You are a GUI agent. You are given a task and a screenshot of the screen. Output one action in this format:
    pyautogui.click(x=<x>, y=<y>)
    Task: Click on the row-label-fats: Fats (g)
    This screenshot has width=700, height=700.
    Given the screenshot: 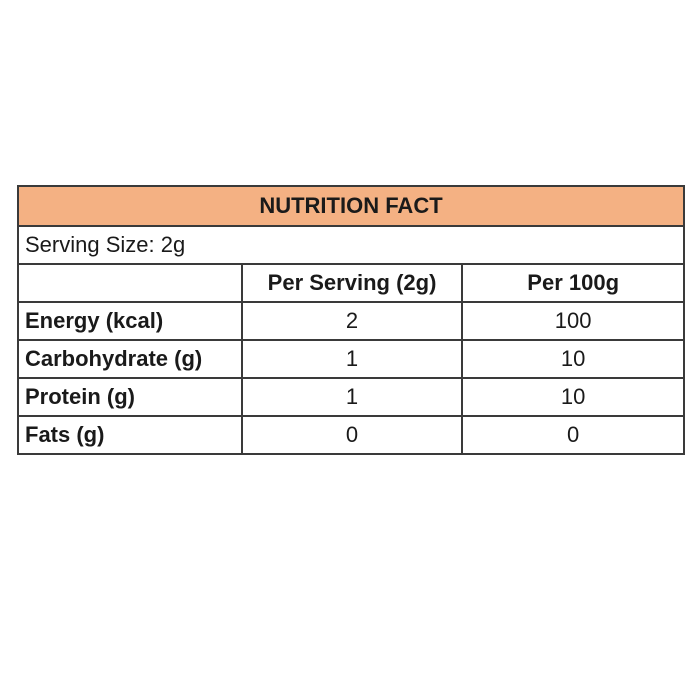 What is the action you would take?
    pyautogui.click(x=130, y=435)
    